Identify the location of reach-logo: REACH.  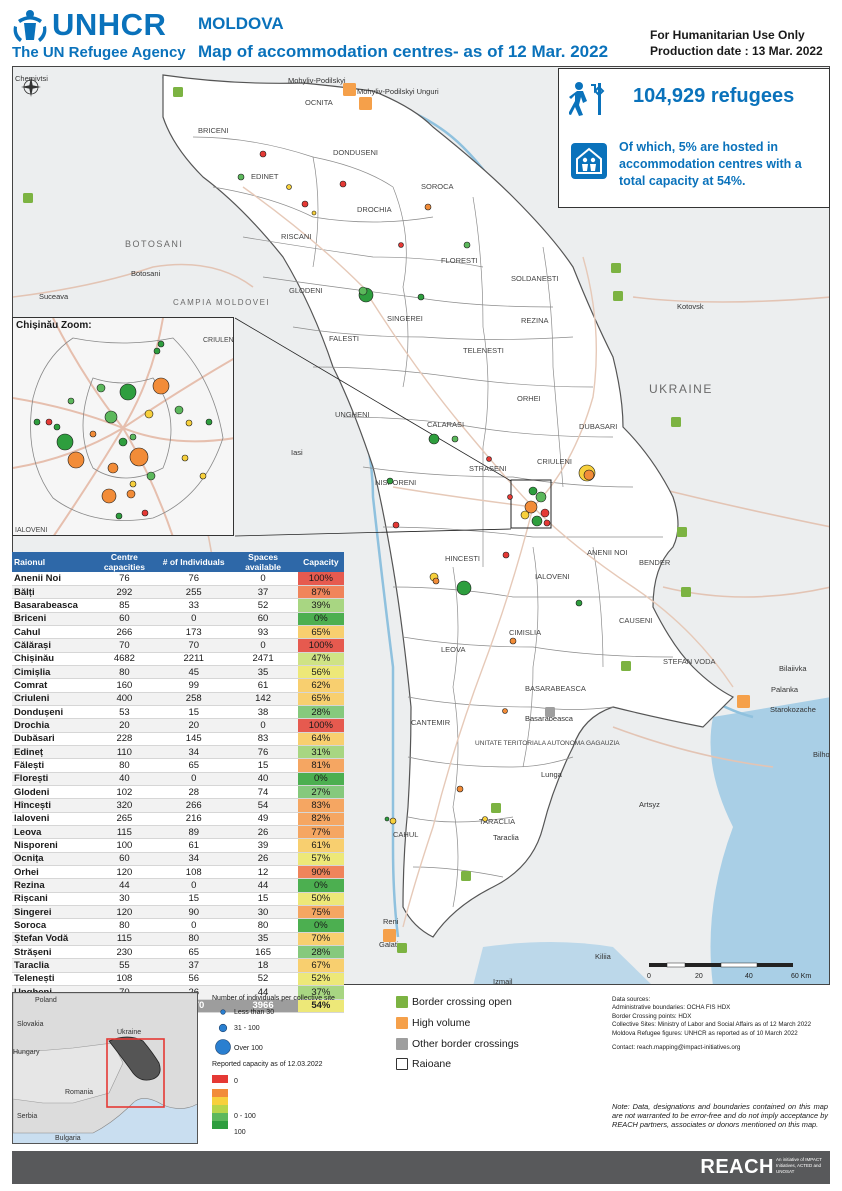
(737, 1167).